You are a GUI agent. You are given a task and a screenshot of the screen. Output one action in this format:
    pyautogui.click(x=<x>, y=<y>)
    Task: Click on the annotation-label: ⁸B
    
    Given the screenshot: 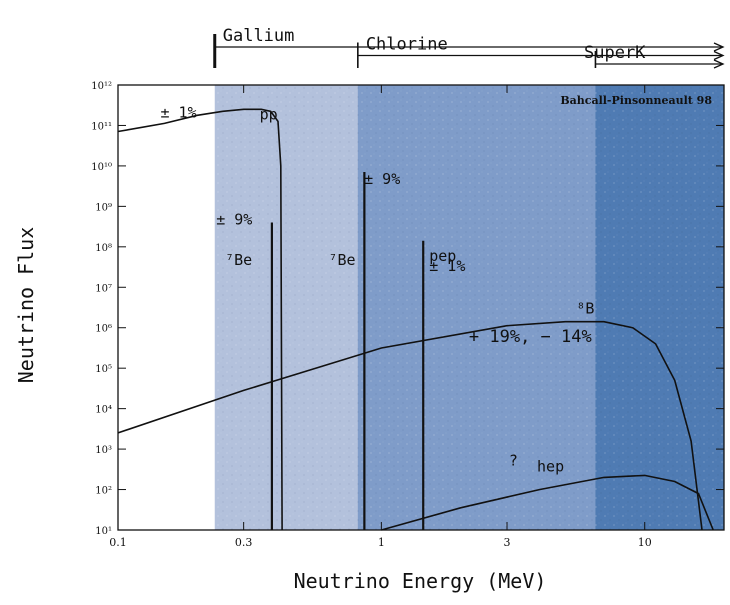 What is the action you would take?
    pyautogui.click(x=585, y=309)
    